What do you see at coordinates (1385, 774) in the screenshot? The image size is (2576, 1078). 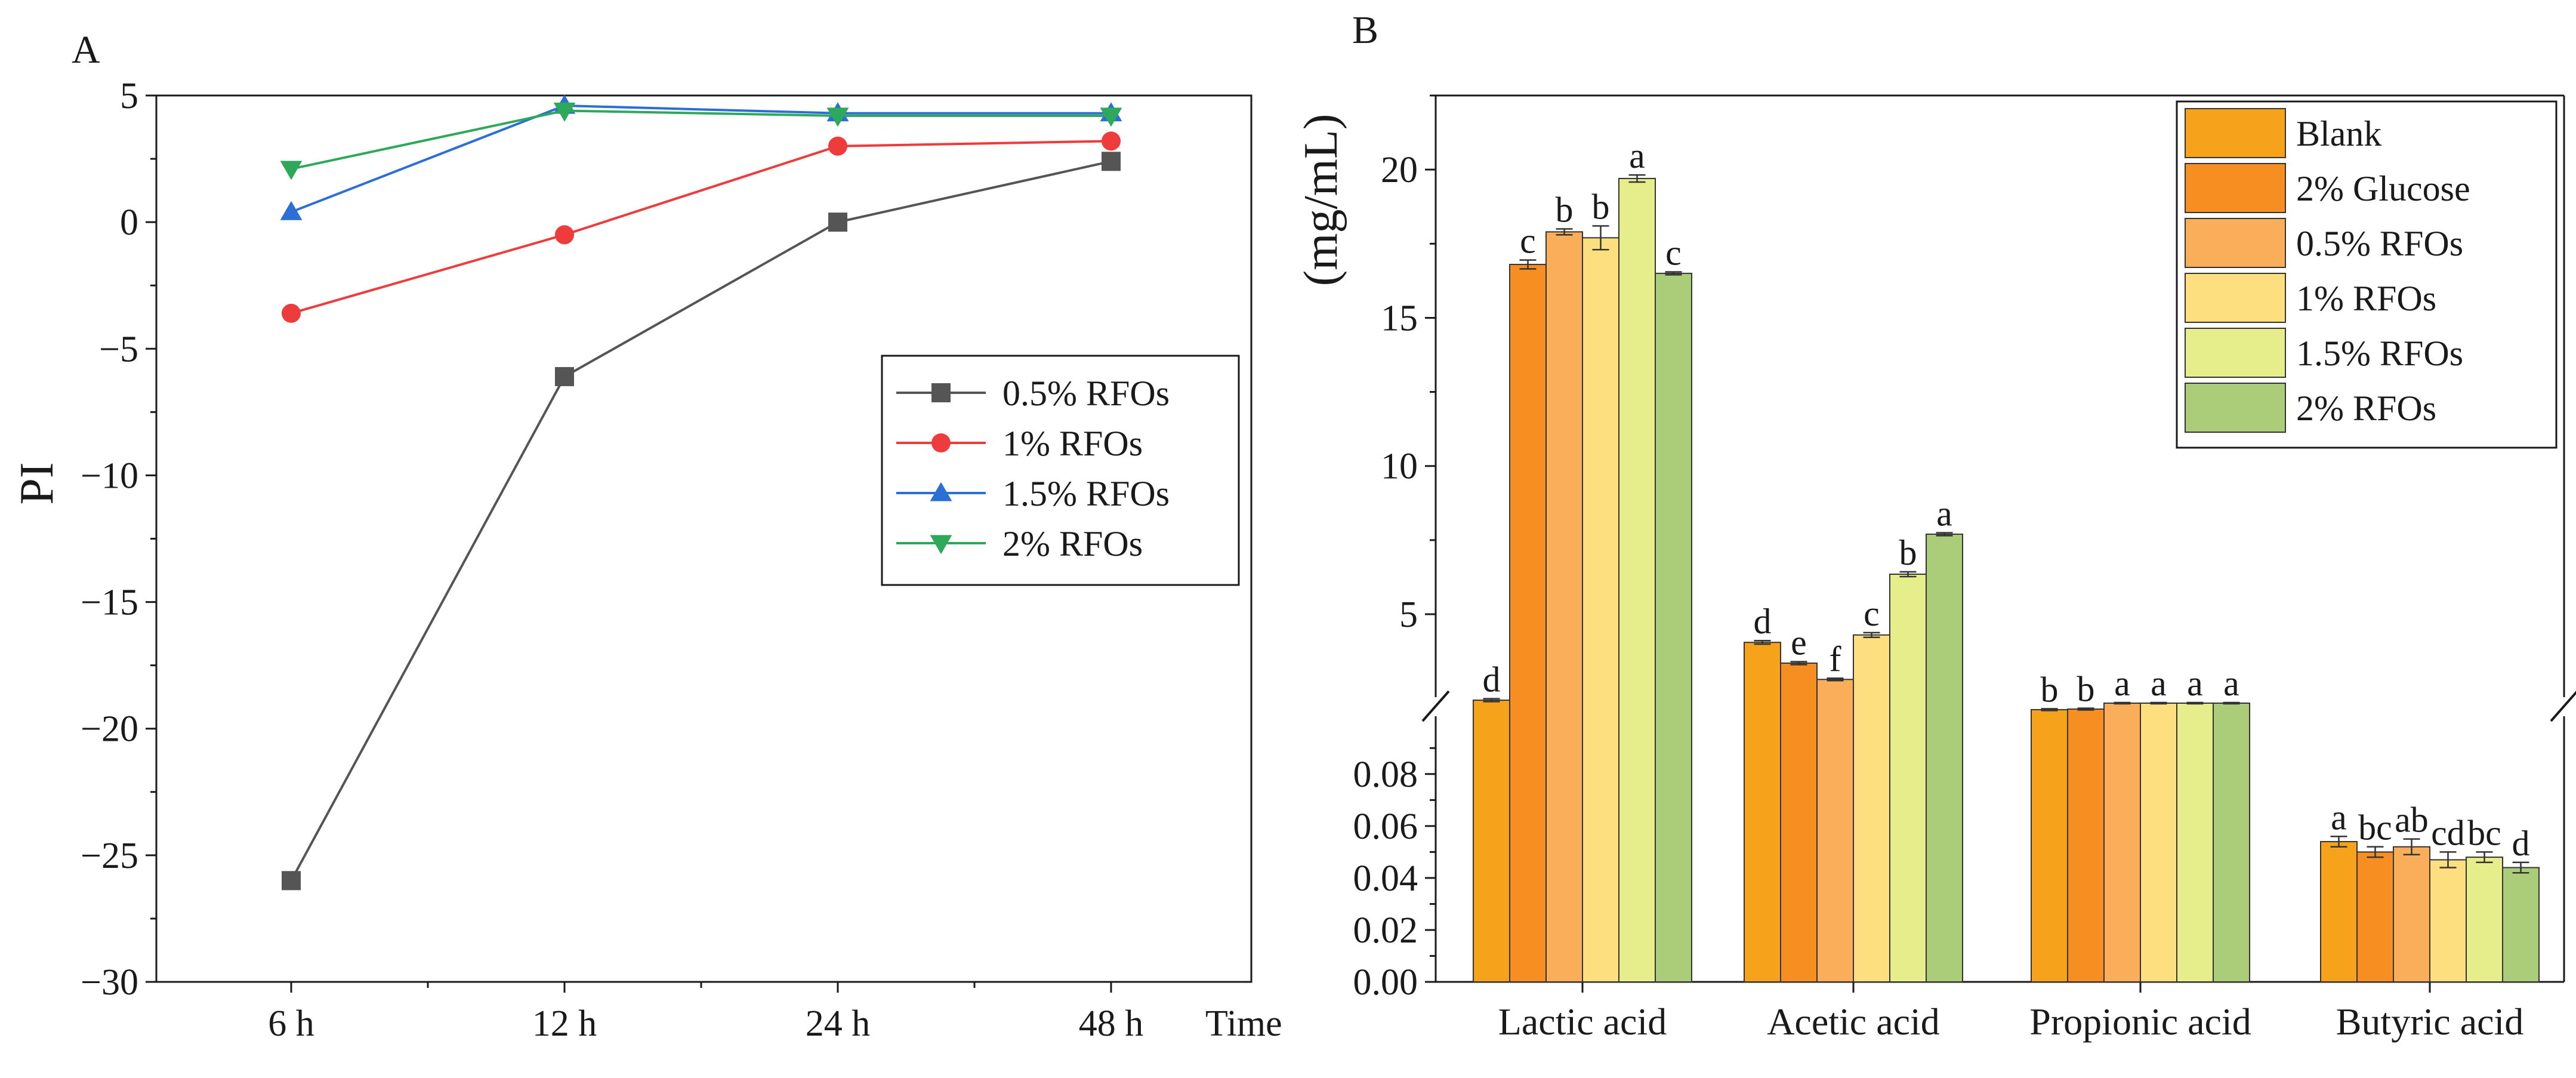 I see `y-tick-label-lower-b: 0.08` at bounding box center [1385, 774].